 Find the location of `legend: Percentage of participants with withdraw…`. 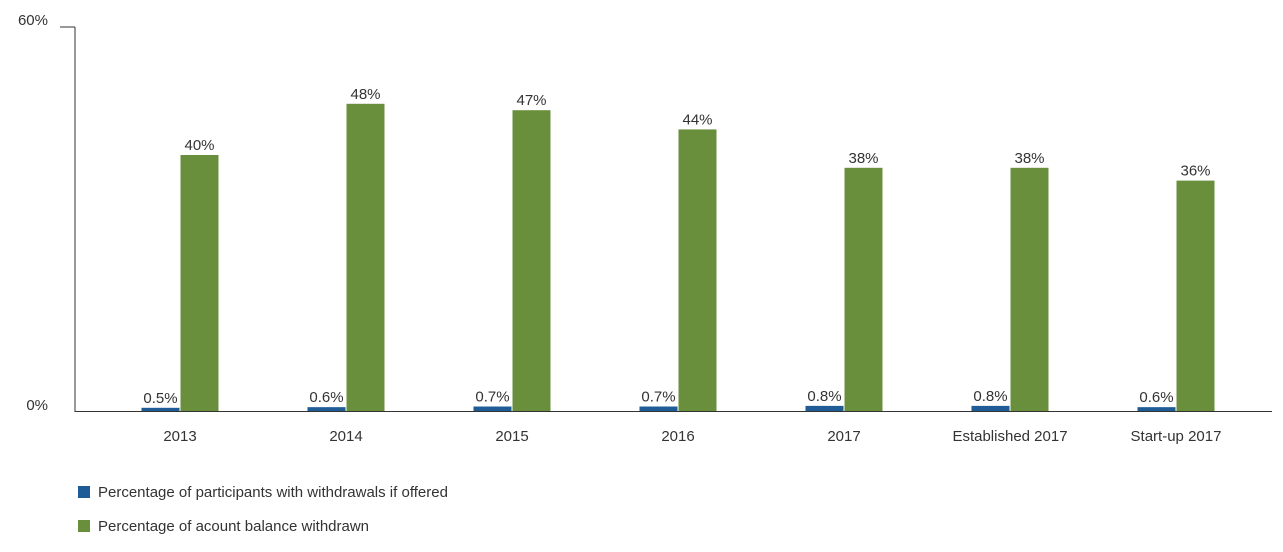

legend: Percentage of participants with withdraw… is located at coordinates (428, 518).